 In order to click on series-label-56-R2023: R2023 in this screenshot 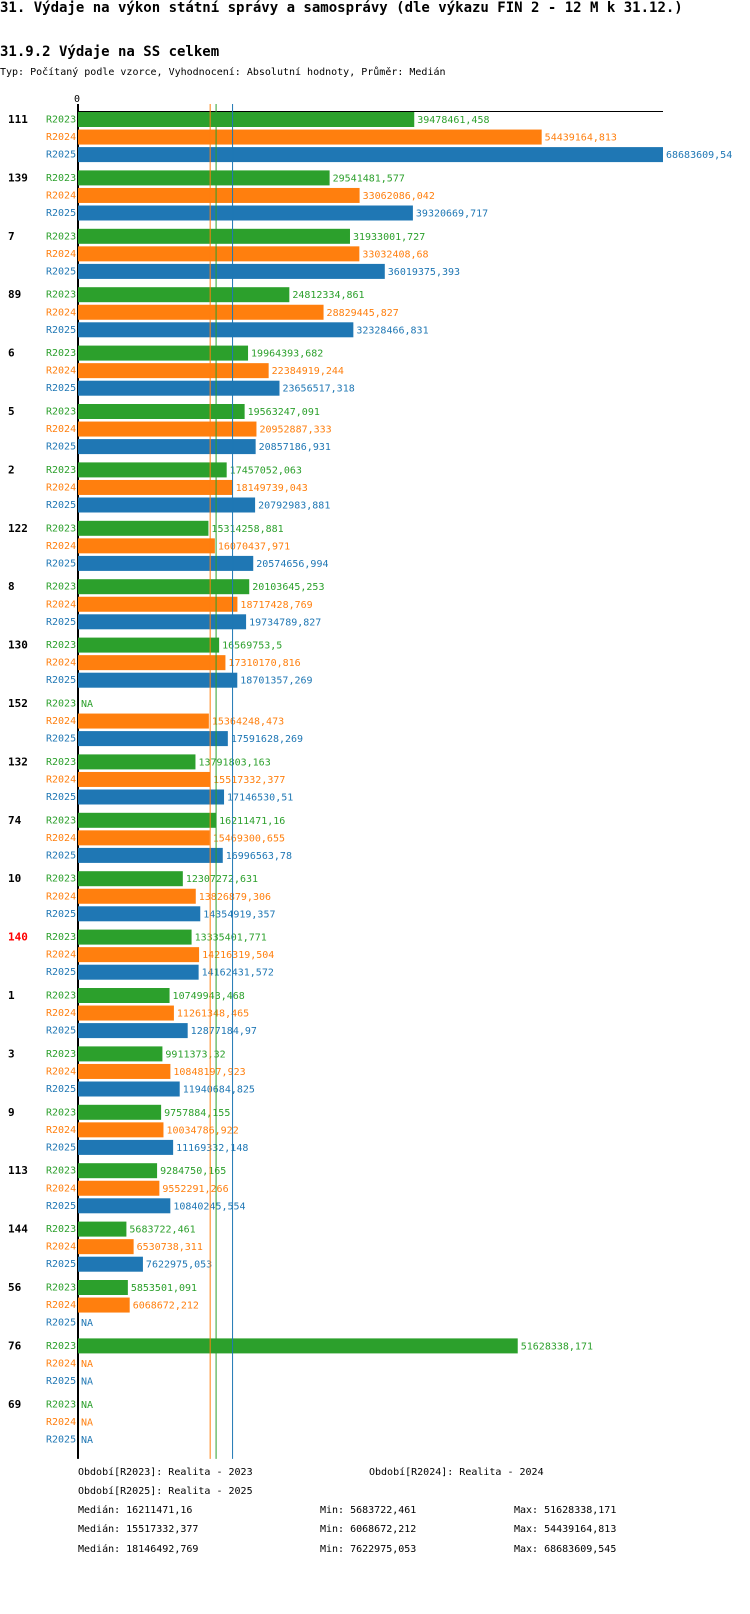, I will do `click(61, 1288)`.